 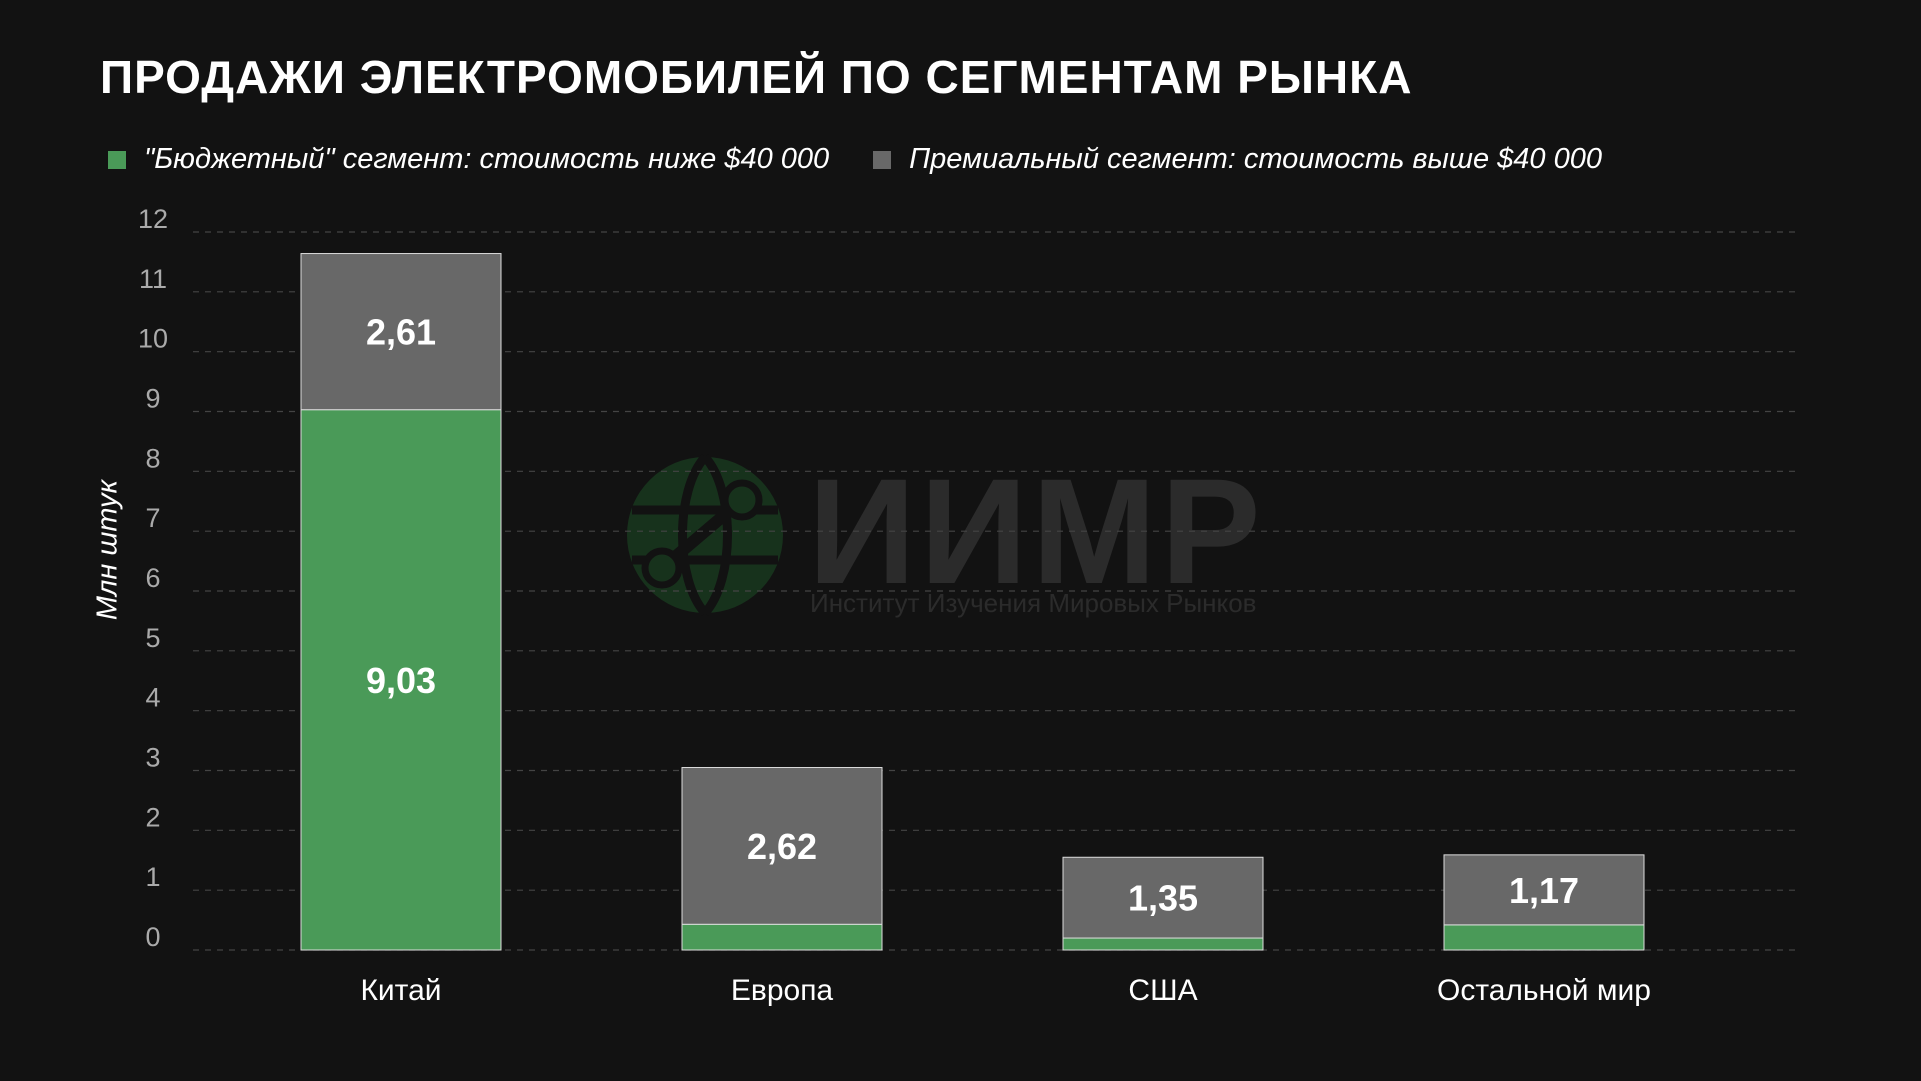 I want to click on data-label: 2,62, so click(x=782, y=846).